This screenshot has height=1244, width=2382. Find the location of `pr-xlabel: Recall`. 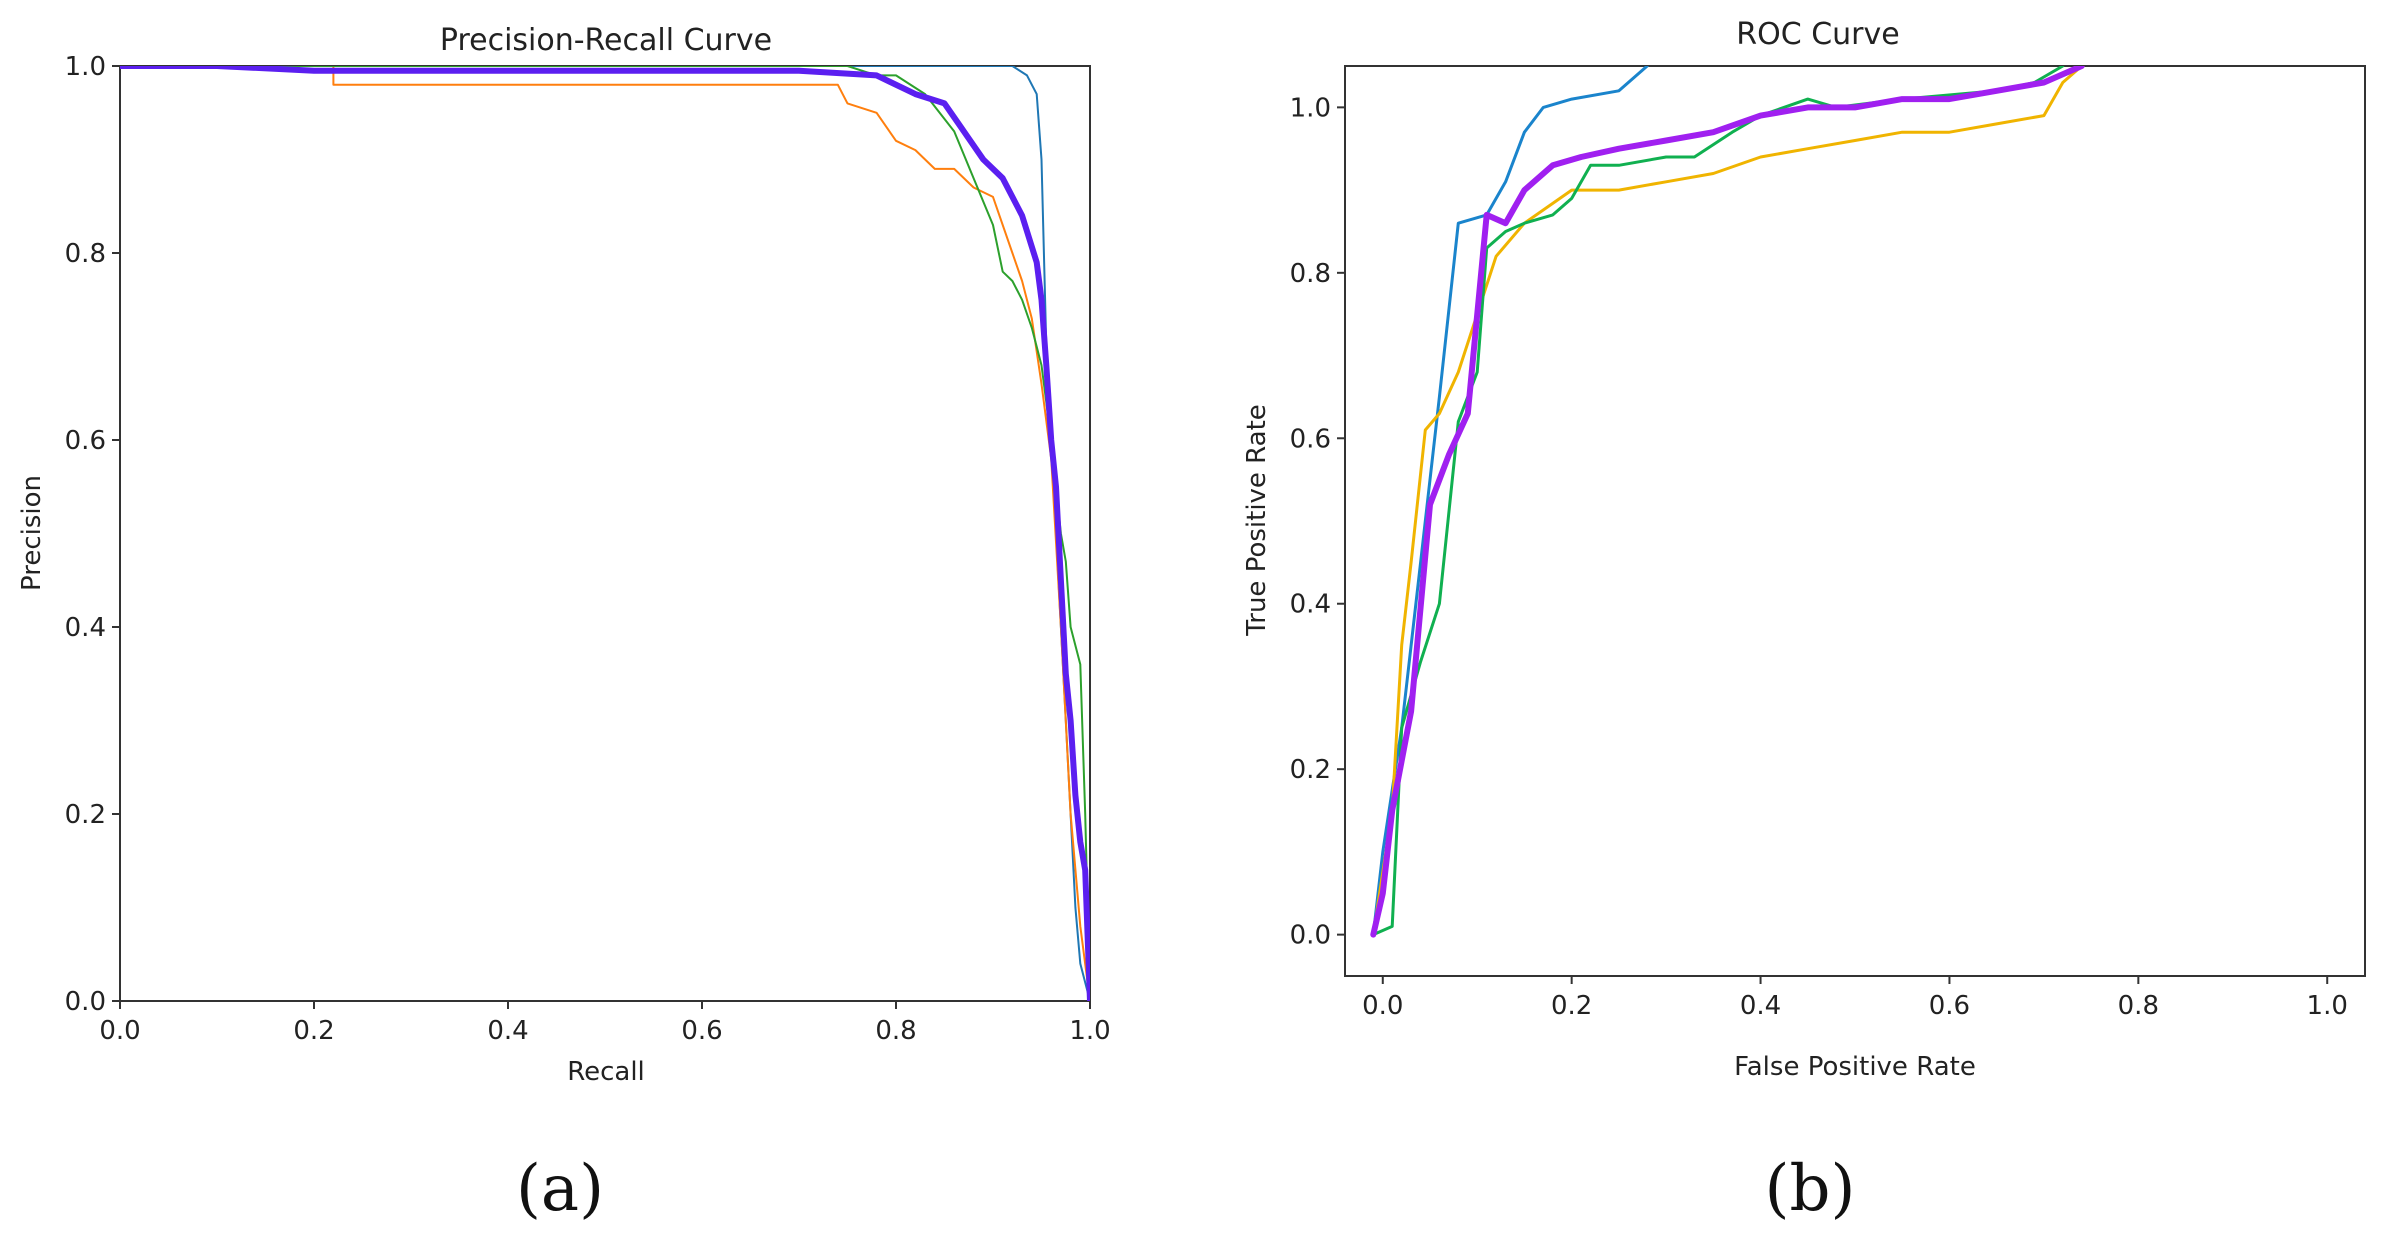

pr-xlabel: Recall is located at coordinates (606, 1072).